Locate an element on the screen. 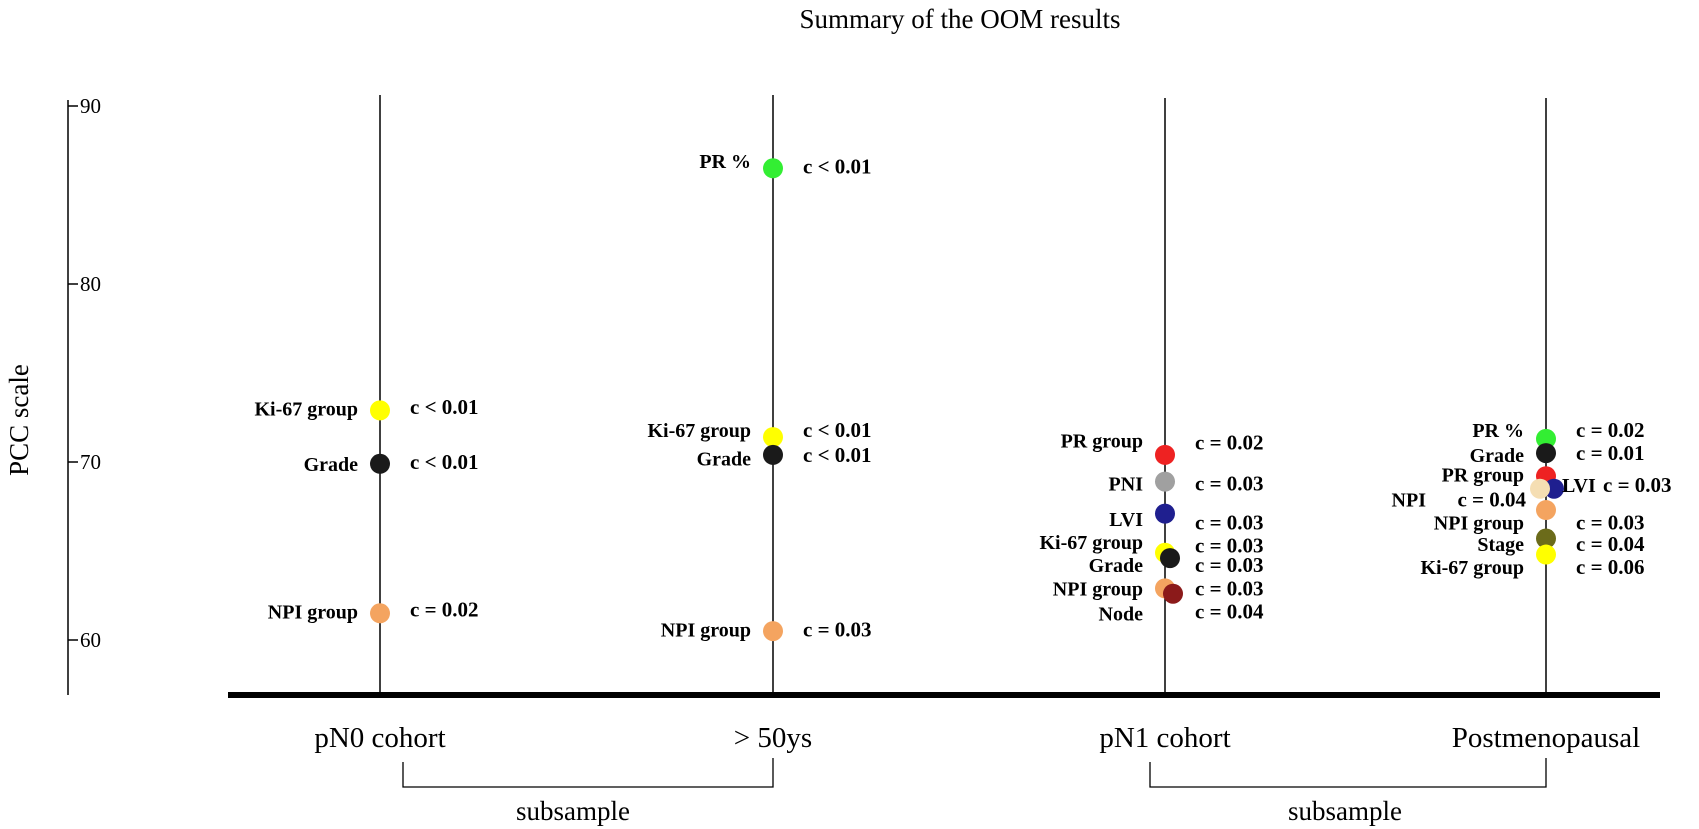 Image resolution: width=1699 pixels, height=829 pixels. point-label: PNI is located at coordinates (1126, 484).